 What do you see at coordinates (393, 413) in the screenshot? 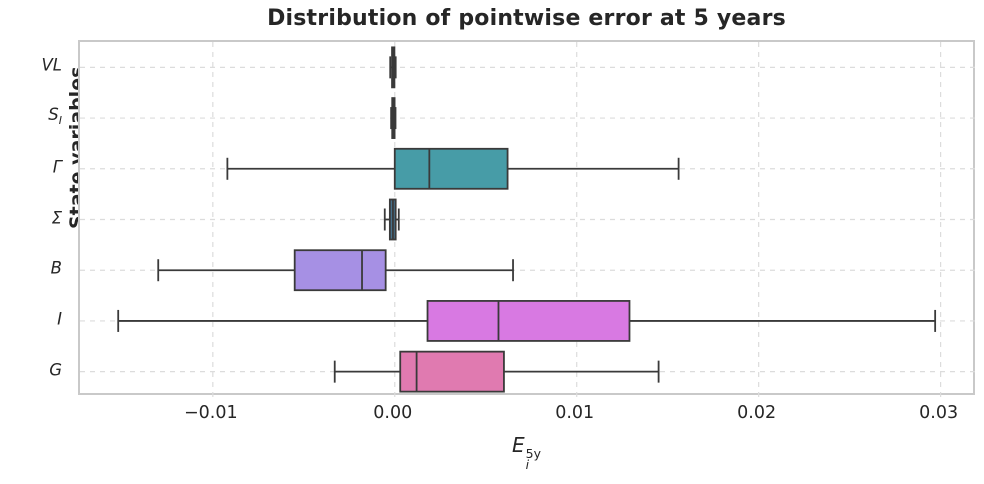
I see `x-tick-label-0.00: 0.00` at bounding box center [393, 413].